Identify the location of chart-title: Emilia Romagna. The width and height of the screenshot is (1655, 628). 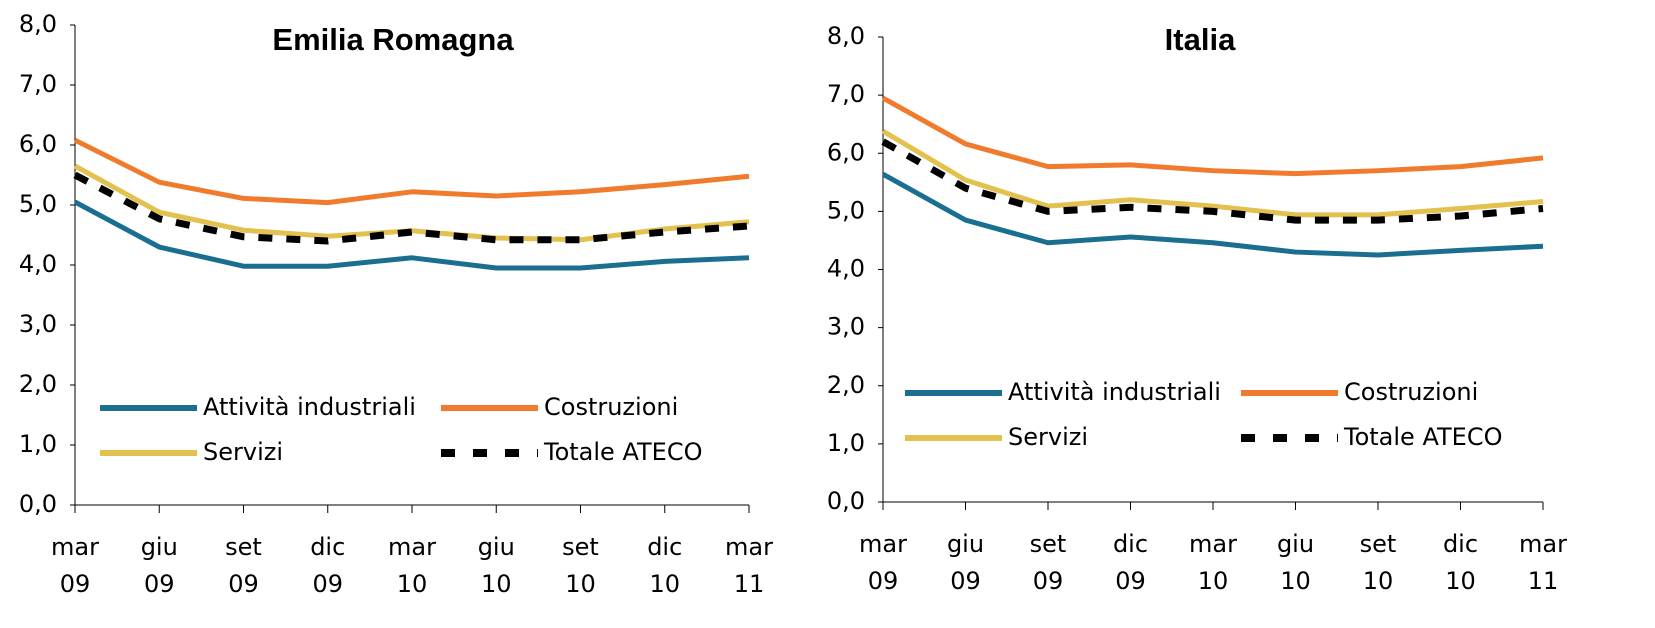
(393, 39).